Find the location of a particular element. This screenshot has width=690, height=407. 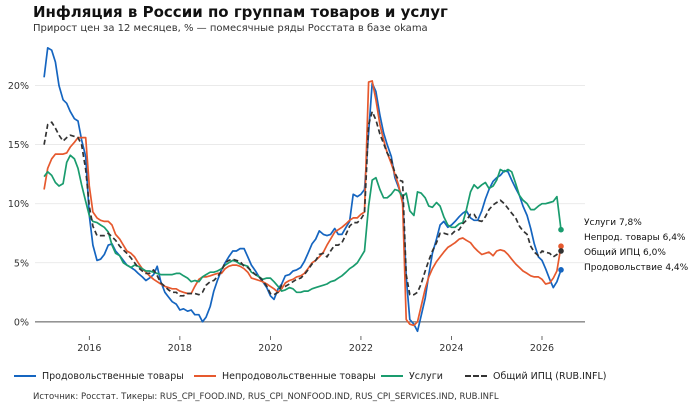

legend-item-cpi: Общий ИПЦ (RUB.INFL) is located at coordinates (535, 376).